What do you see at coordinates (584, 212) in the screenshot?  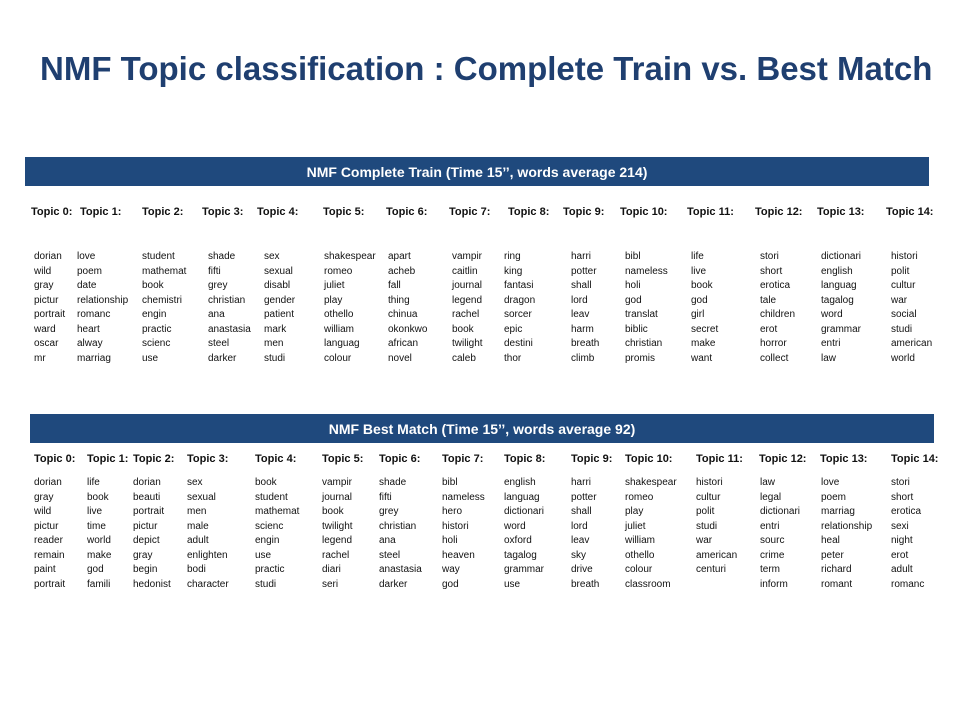 I see `topic-9-header: Topic 9:` at bounding box center [584, 212].